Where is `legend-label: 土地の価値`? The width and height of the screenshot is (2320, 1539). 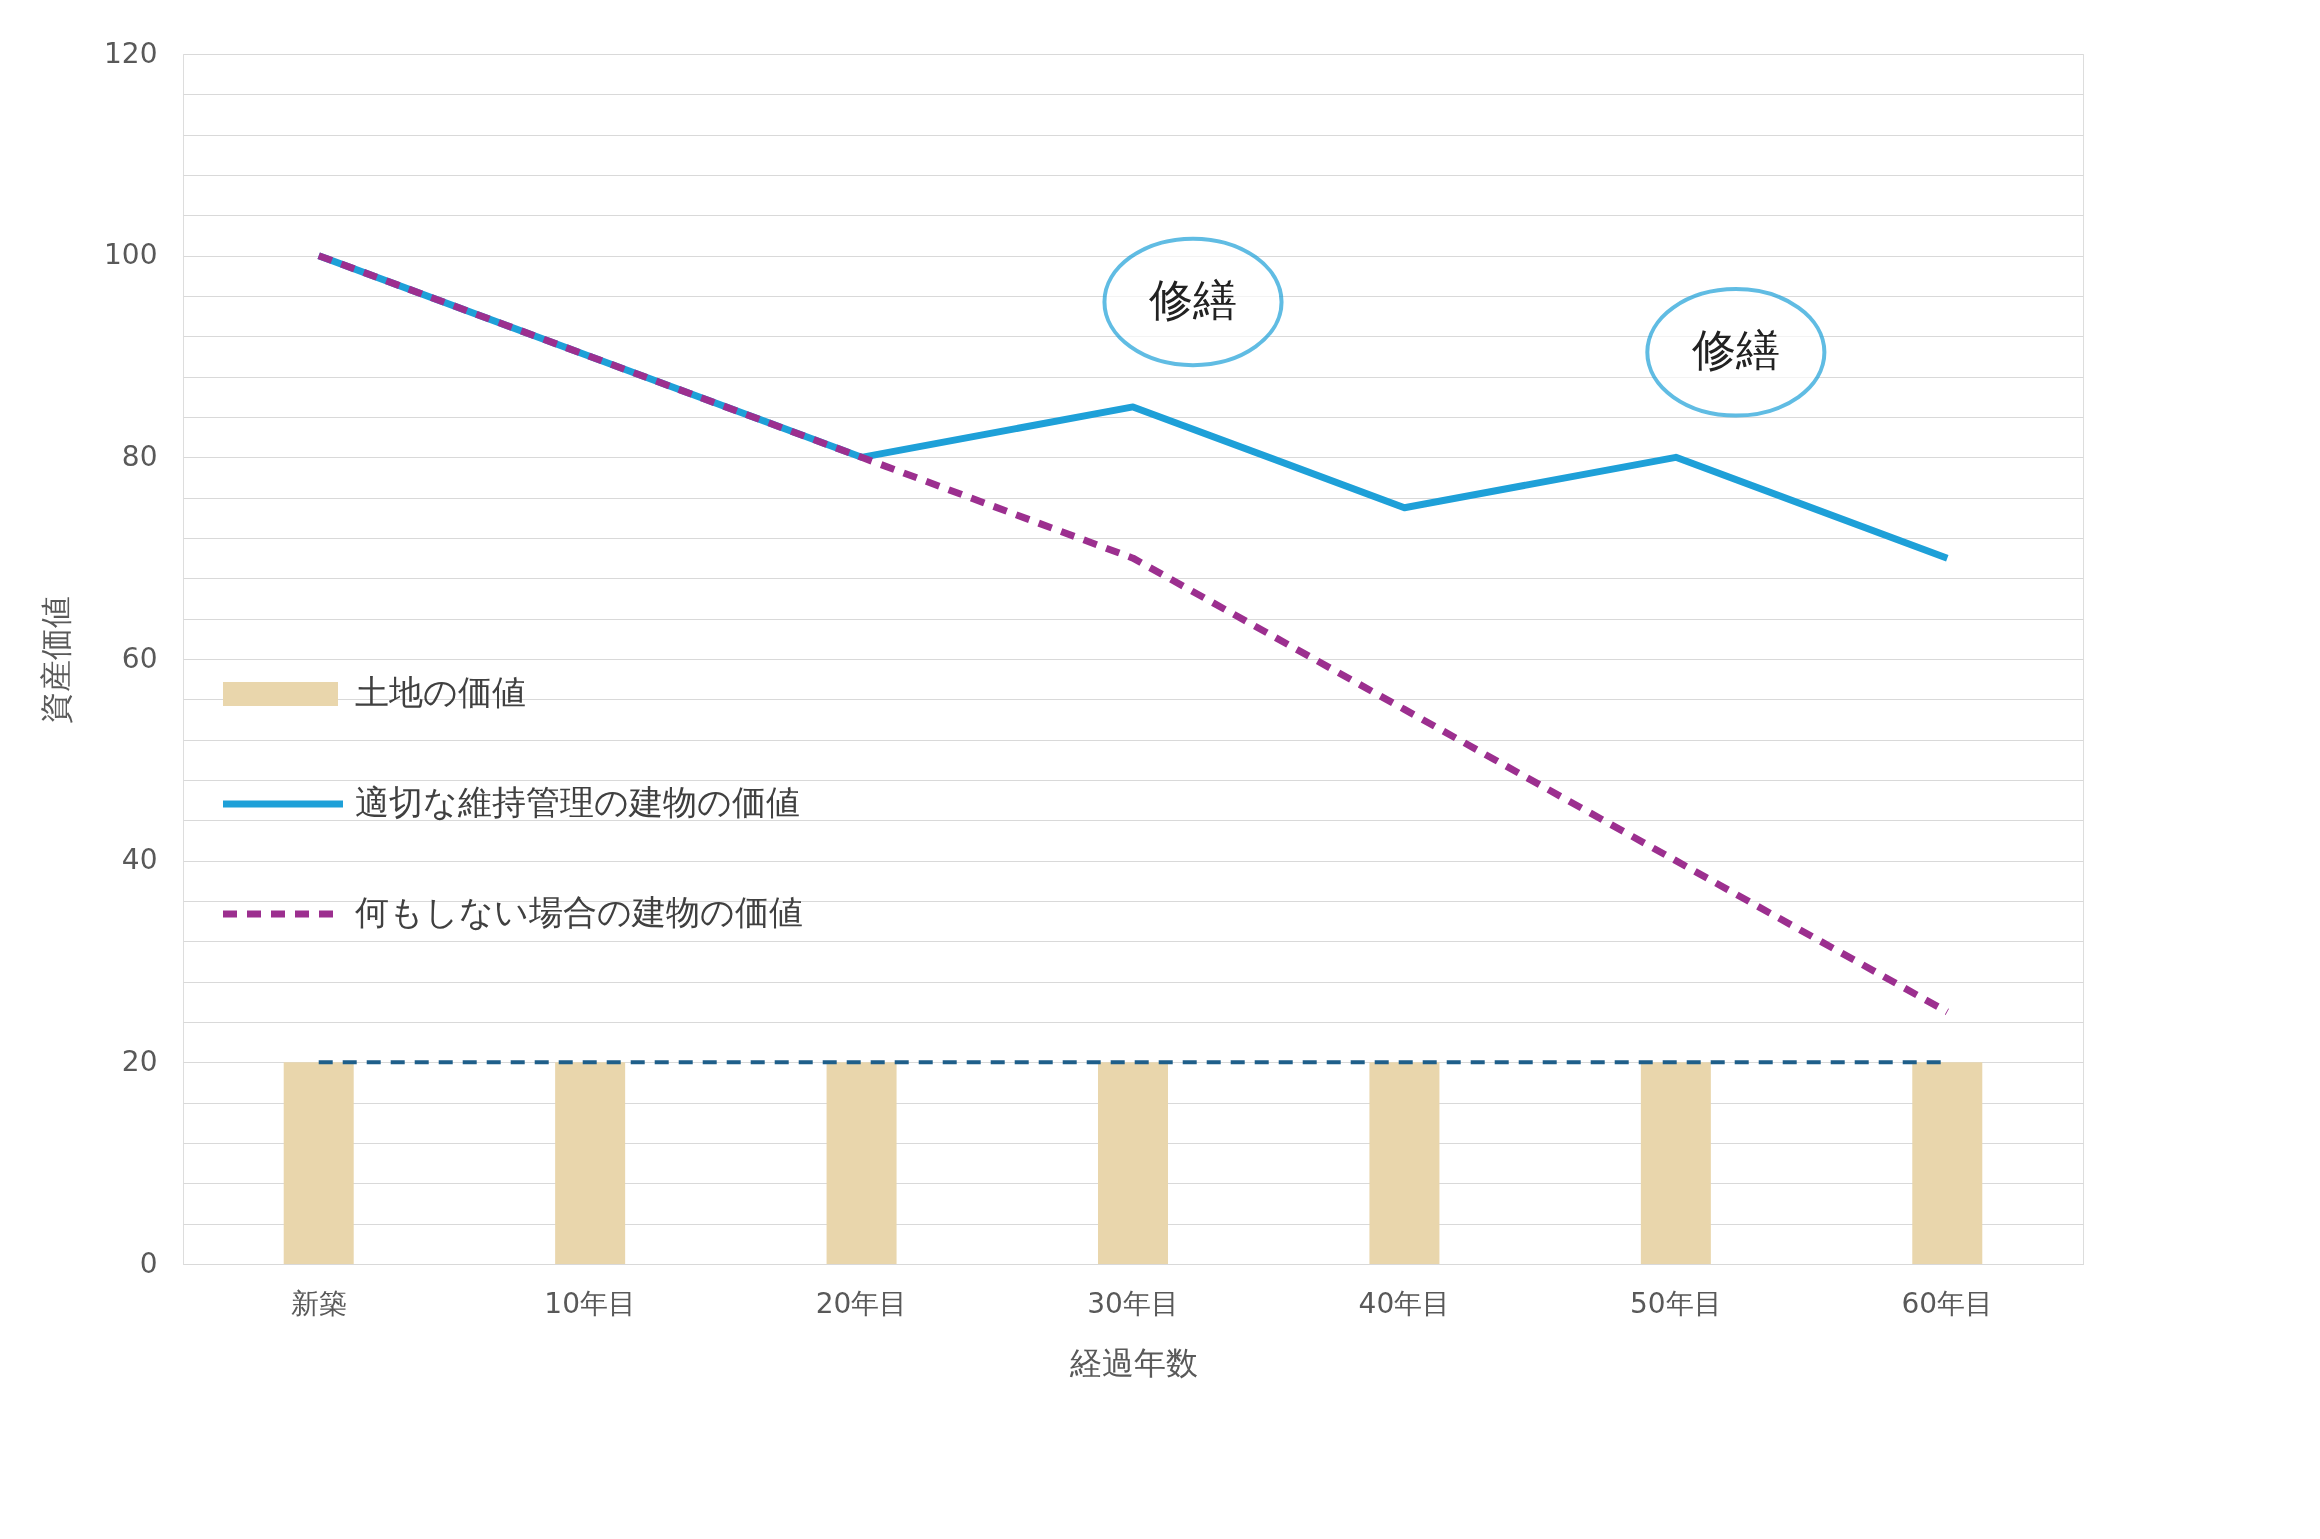
legend-label: 土地の価値 is located at coordinates (440, 692).